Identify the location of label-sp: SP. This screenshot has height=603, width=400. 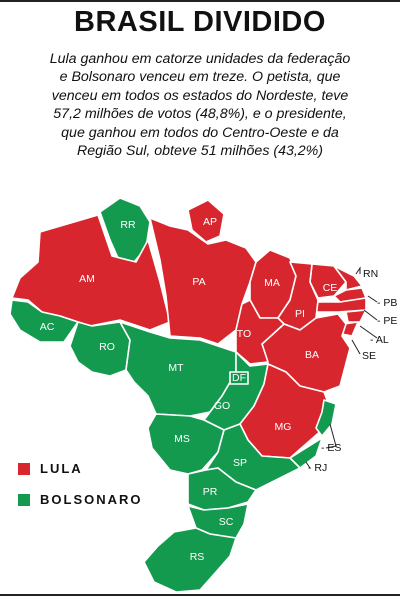
(240, 463).